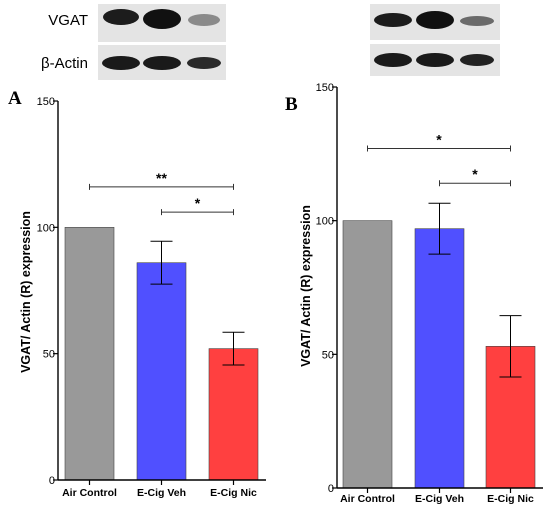 The image size is (550, 515). What do you see at coordinates (439, 159) in the screenshot?
I see `significance-layer: **` at bounding box center [439, 159].